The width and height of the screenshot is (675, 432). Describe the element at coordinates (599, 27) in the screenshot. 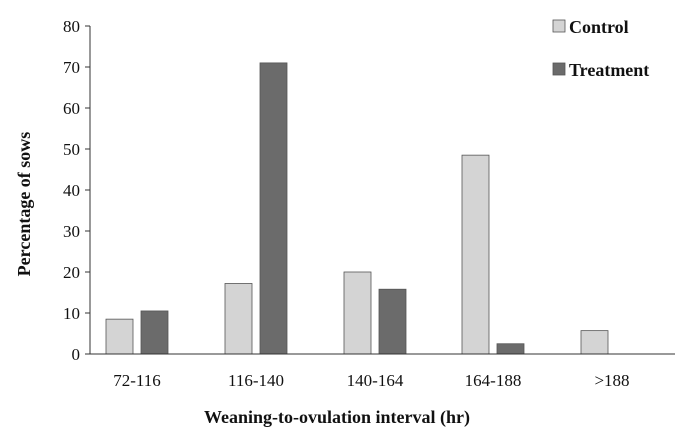

I see `legend-label-control: Control` at that location.